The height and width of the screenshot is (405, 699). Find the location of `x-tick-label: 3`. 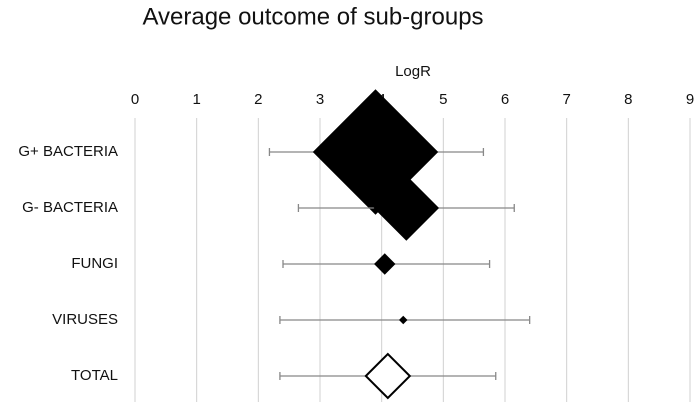

x-tick-label: 3 is located at coordinates (320, 99).